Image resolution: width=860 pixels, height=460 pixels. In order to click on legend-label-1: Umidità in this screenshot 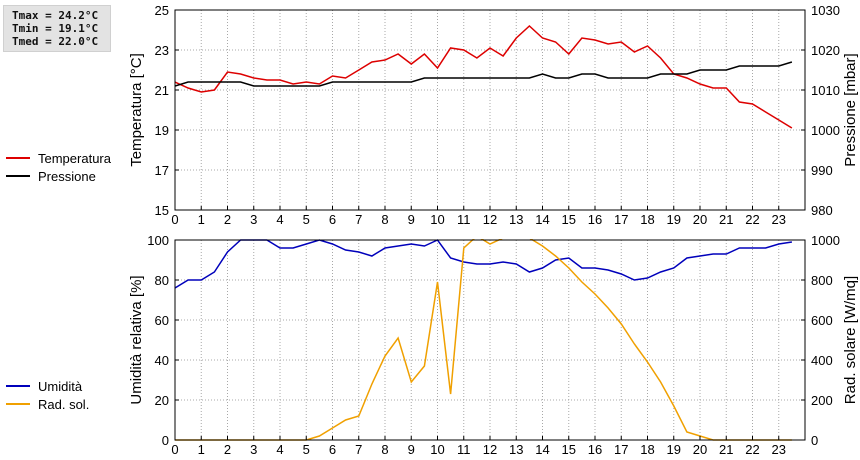, I will do `click(60, 386)`.